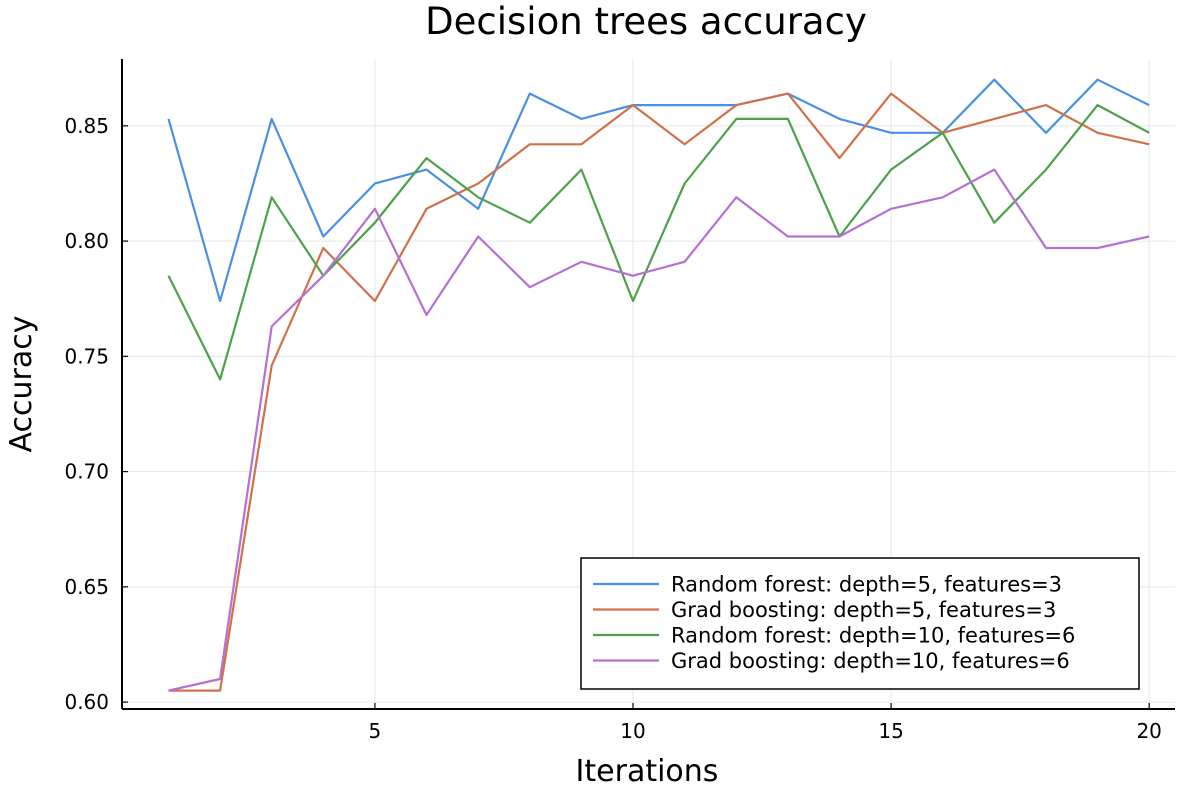 This screenshot has height=794, width=1196. I want to click on x-tick-label: 20, so click(1148, 731).